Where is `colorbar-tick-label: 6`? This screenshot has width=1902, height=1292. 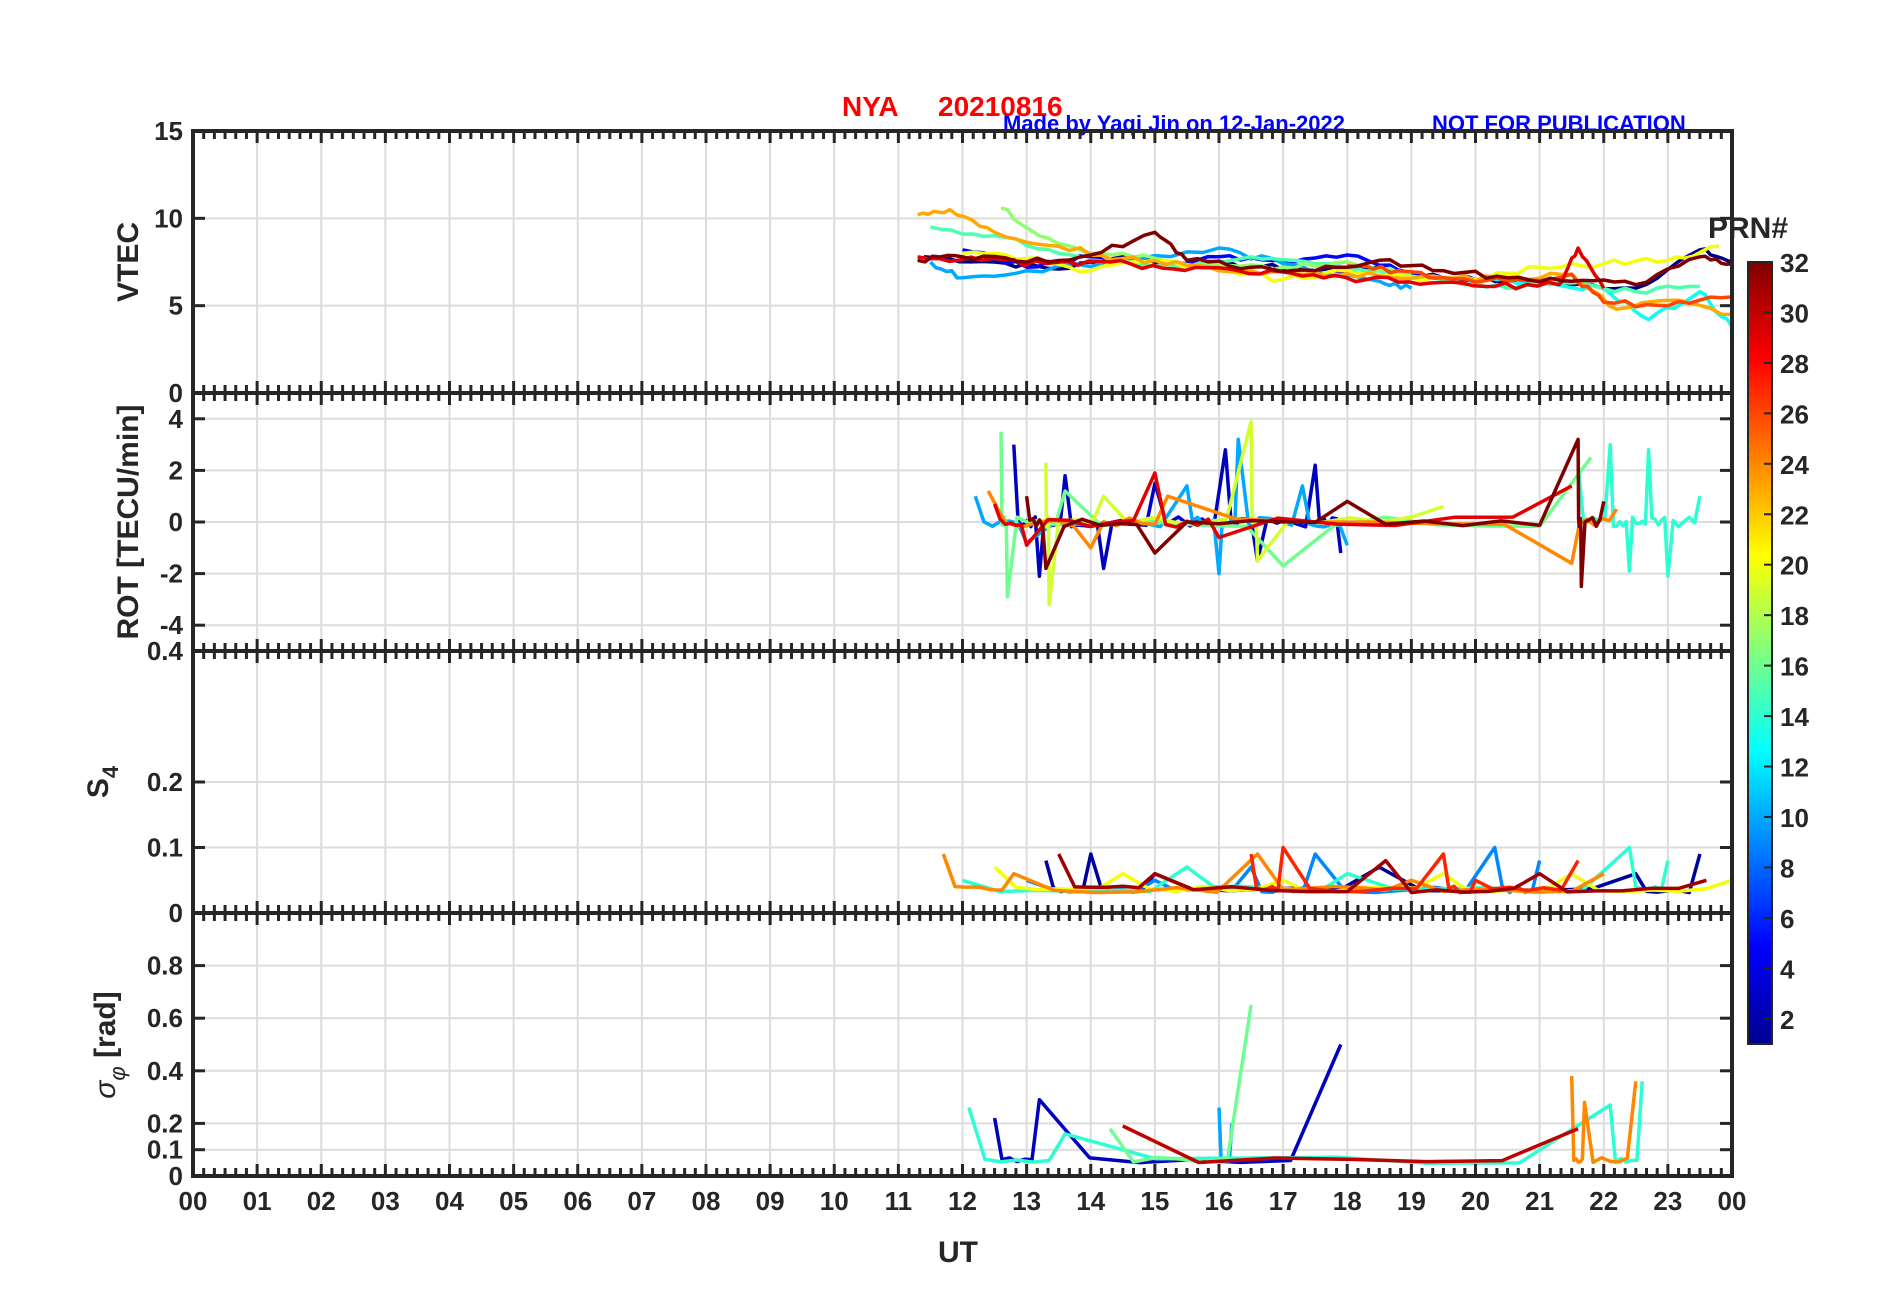
colorbar-tick-label: 6 is located at coordinates (1787, 919).